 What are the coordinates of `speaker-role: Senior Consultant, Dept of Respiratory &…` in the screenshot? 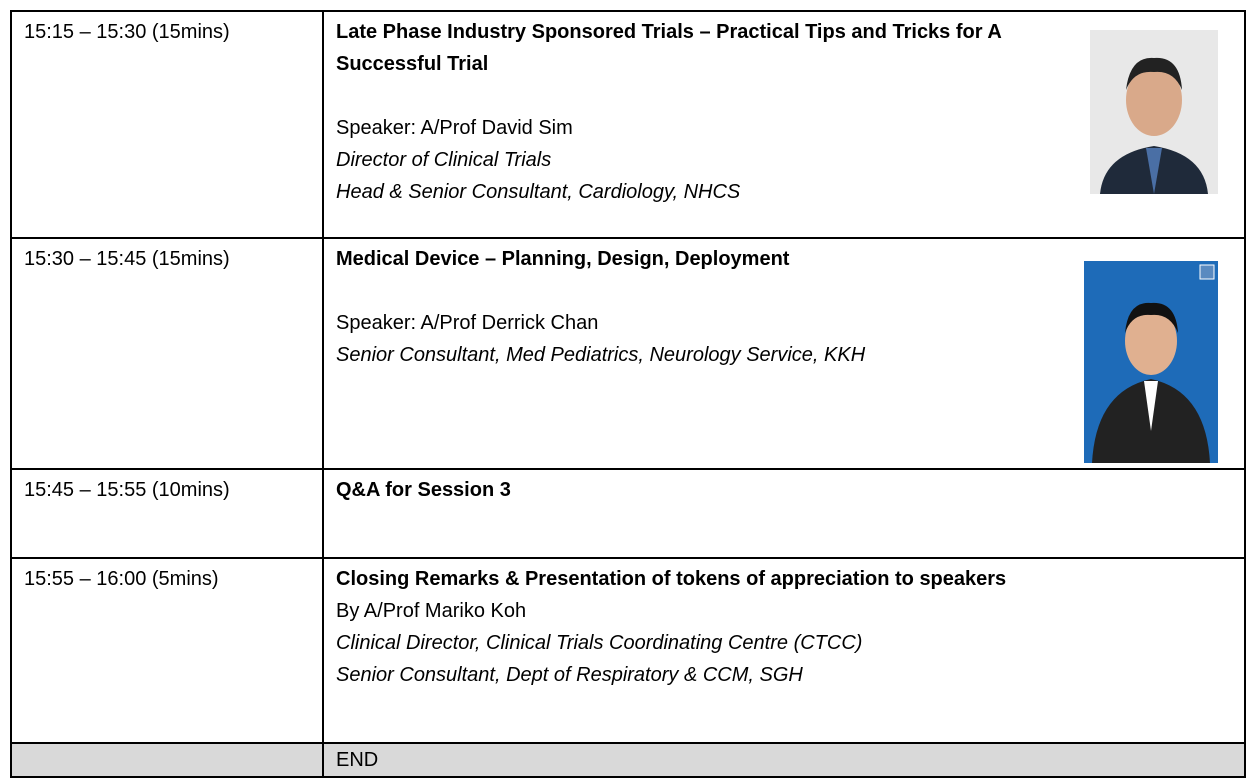 It's located at (569, 675).